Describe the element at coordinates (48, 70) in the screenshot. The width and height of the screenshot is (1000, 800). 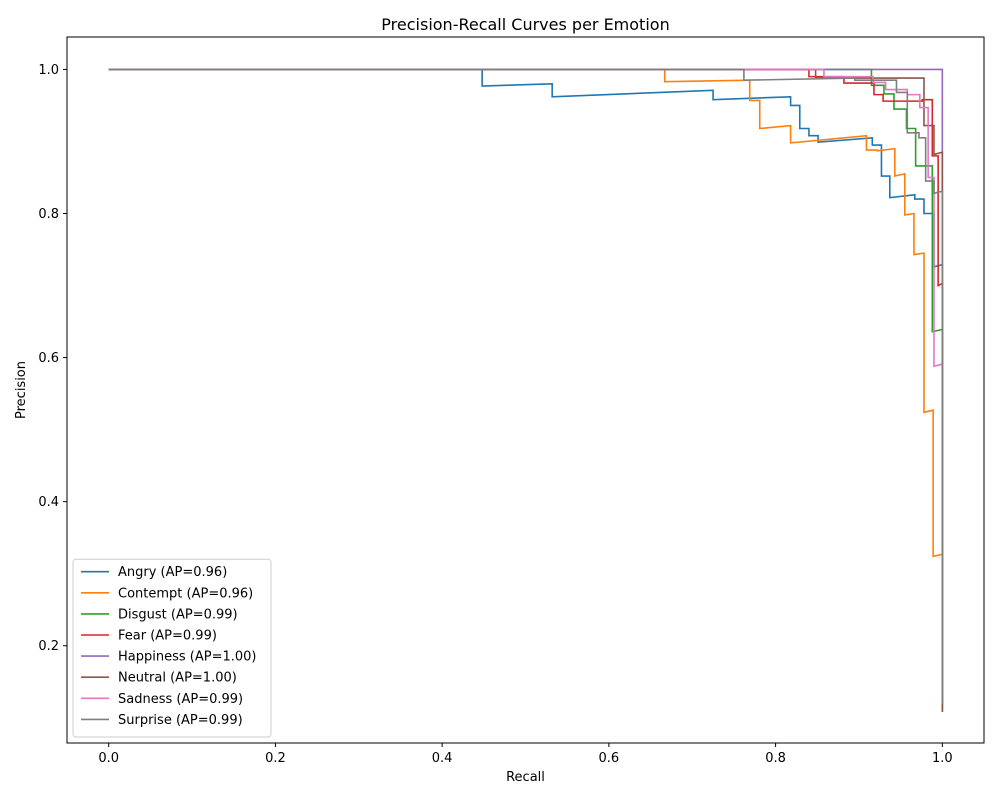
I see `y-tick-label: 1.0` at that location.